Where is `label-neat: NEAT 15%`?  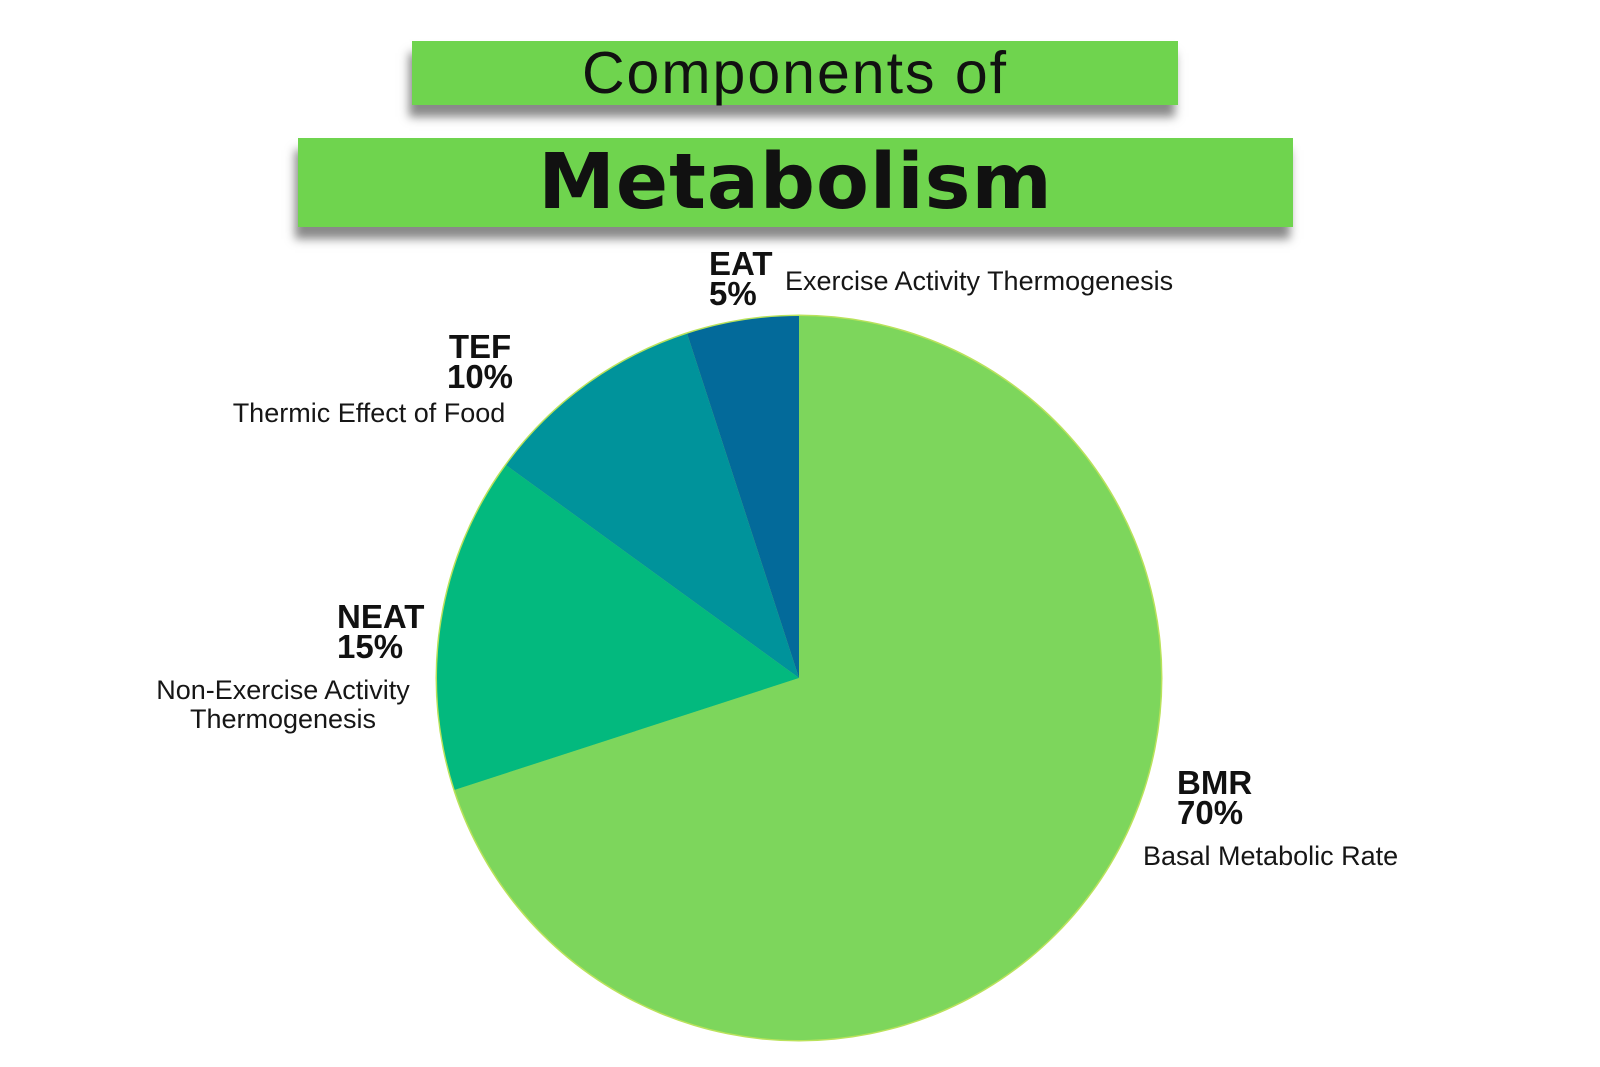 label-neat: NEAT 15% is located at coordinates (381, 631).